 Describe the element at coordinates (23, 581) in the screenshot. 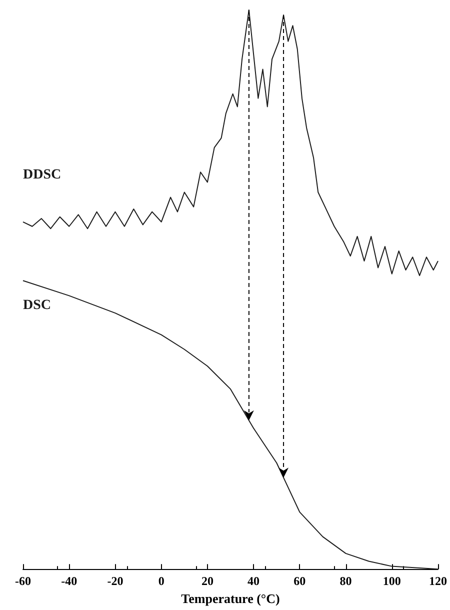

I see `x-tick-label: -60` at that location.